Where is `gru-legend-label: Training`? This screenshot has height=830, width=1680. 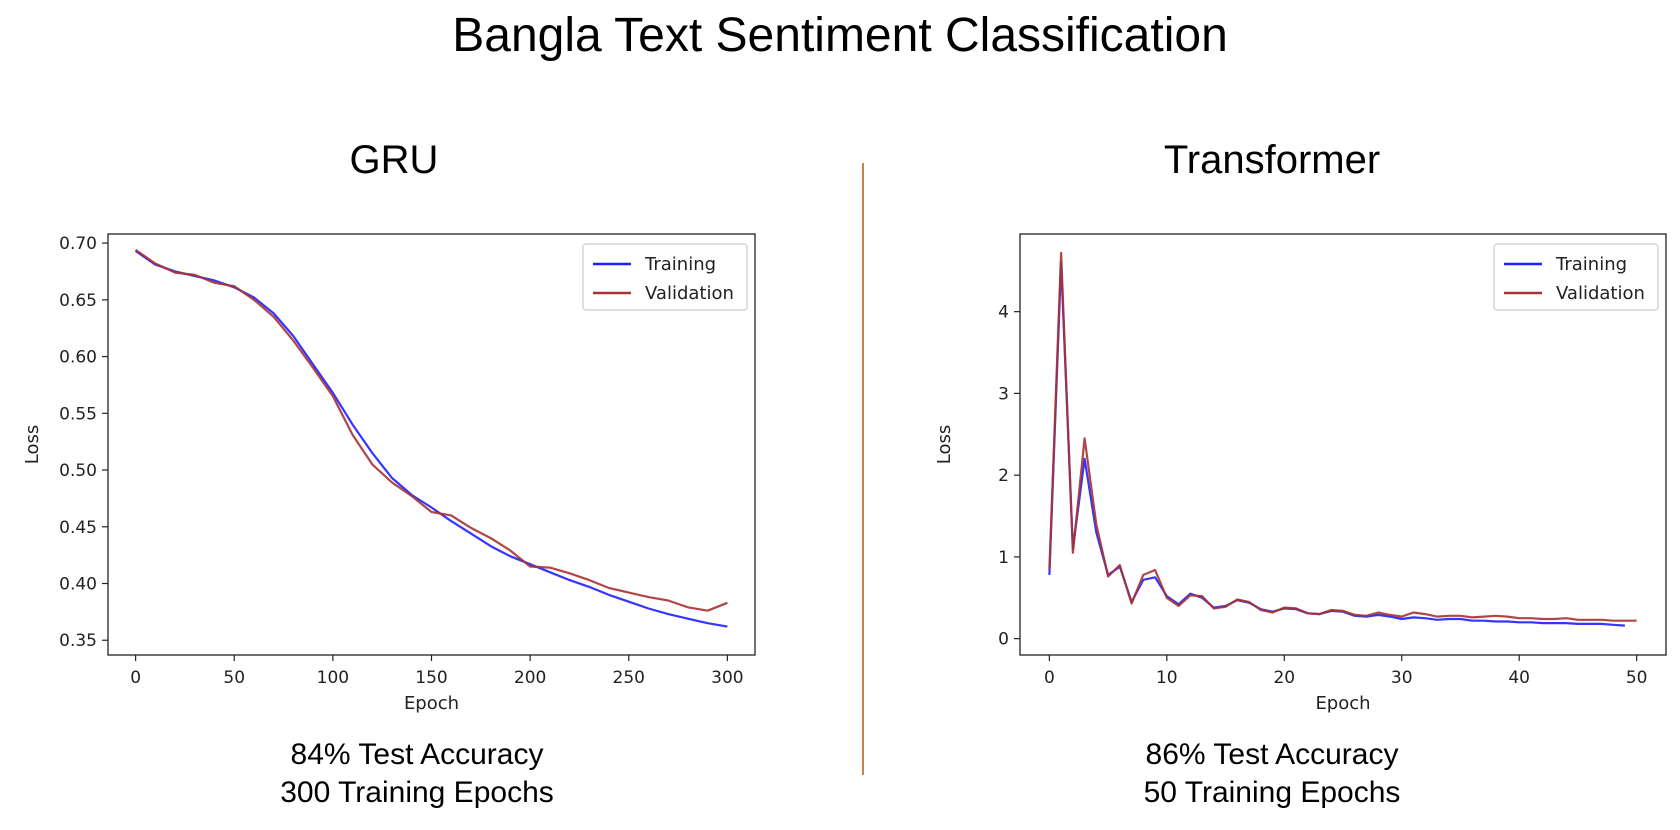 gru-legend-label: Training is located at coordinates (680, 264).